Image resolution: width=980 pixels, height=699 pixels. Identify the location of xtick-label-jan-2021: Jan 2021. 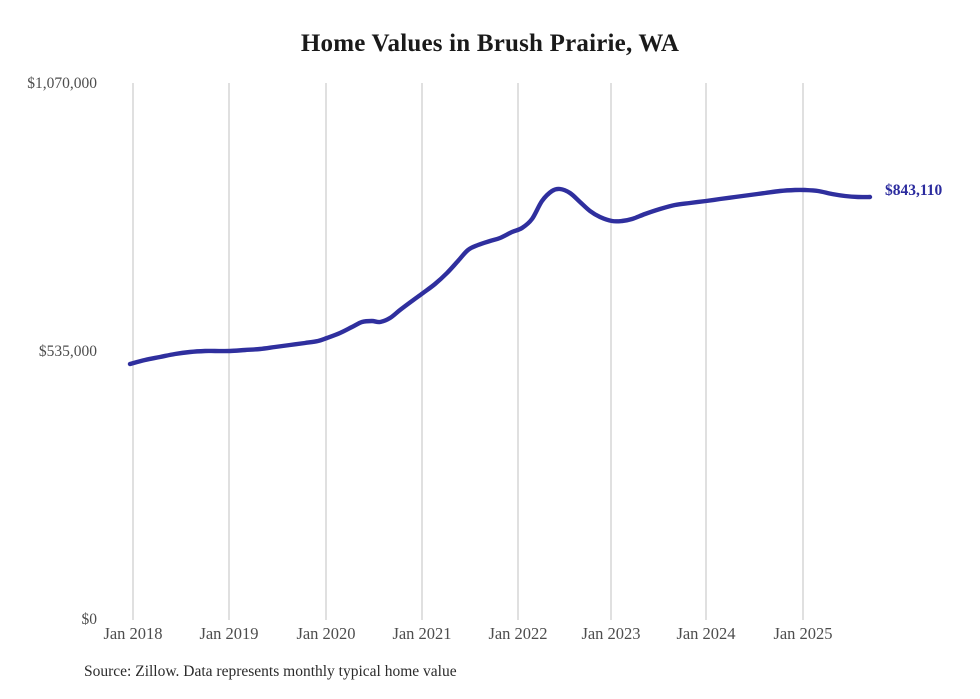
(422, 633).